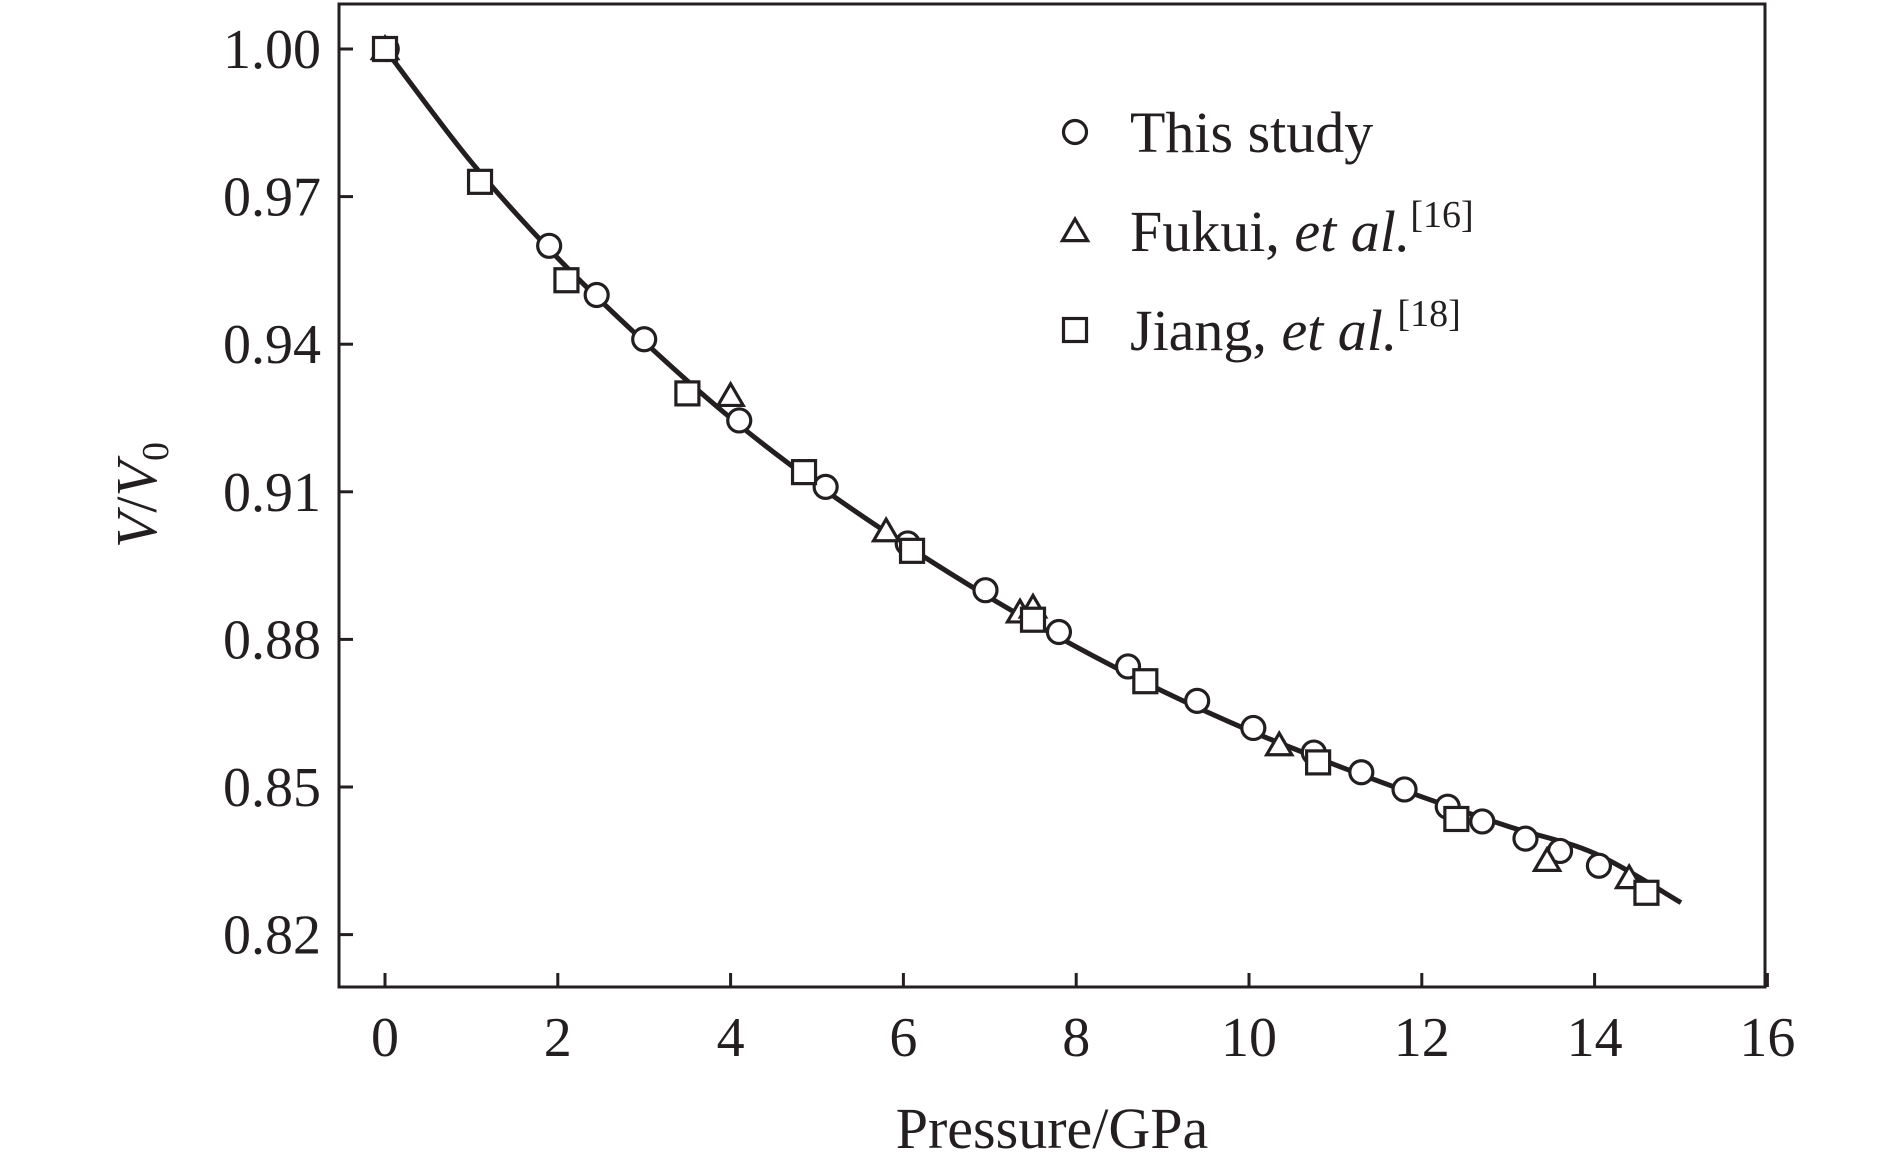 The image size is (1889, 1161). Describe the element at coordinates (385, 1038) in the screenshot. I see `x-tick-label: 0` at that location.